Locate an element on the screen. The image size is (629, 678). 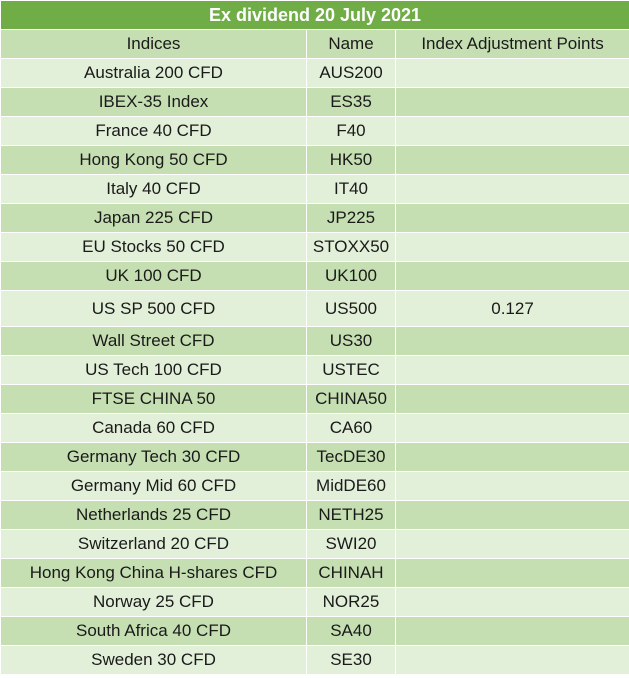
title-row: Ex dividend 20 July 2021 is located at coordinates (314, 15).